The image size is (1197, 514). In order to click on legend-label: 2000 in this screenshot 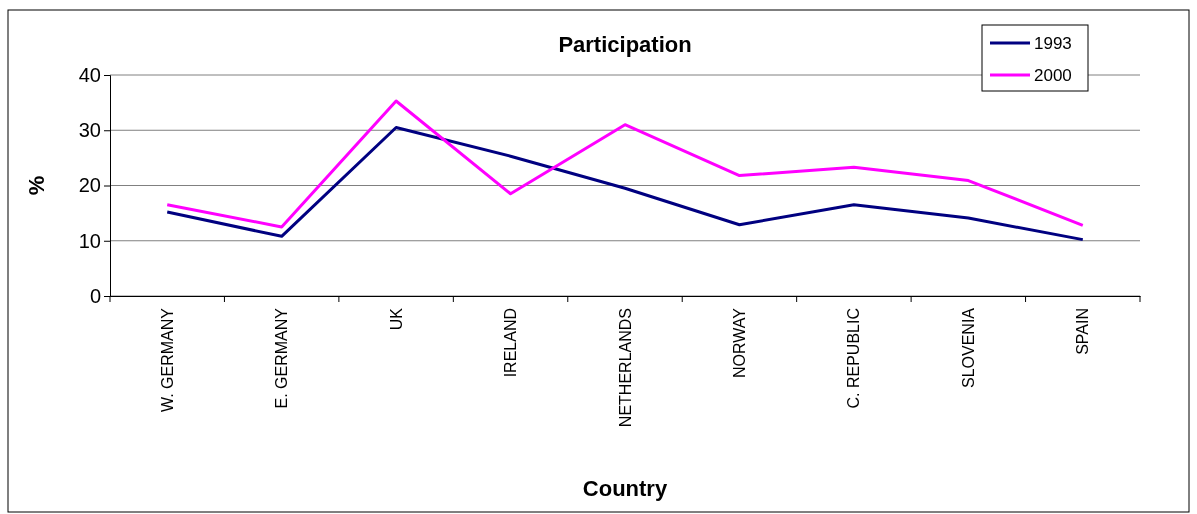, I will do `click(1053, 75)`.